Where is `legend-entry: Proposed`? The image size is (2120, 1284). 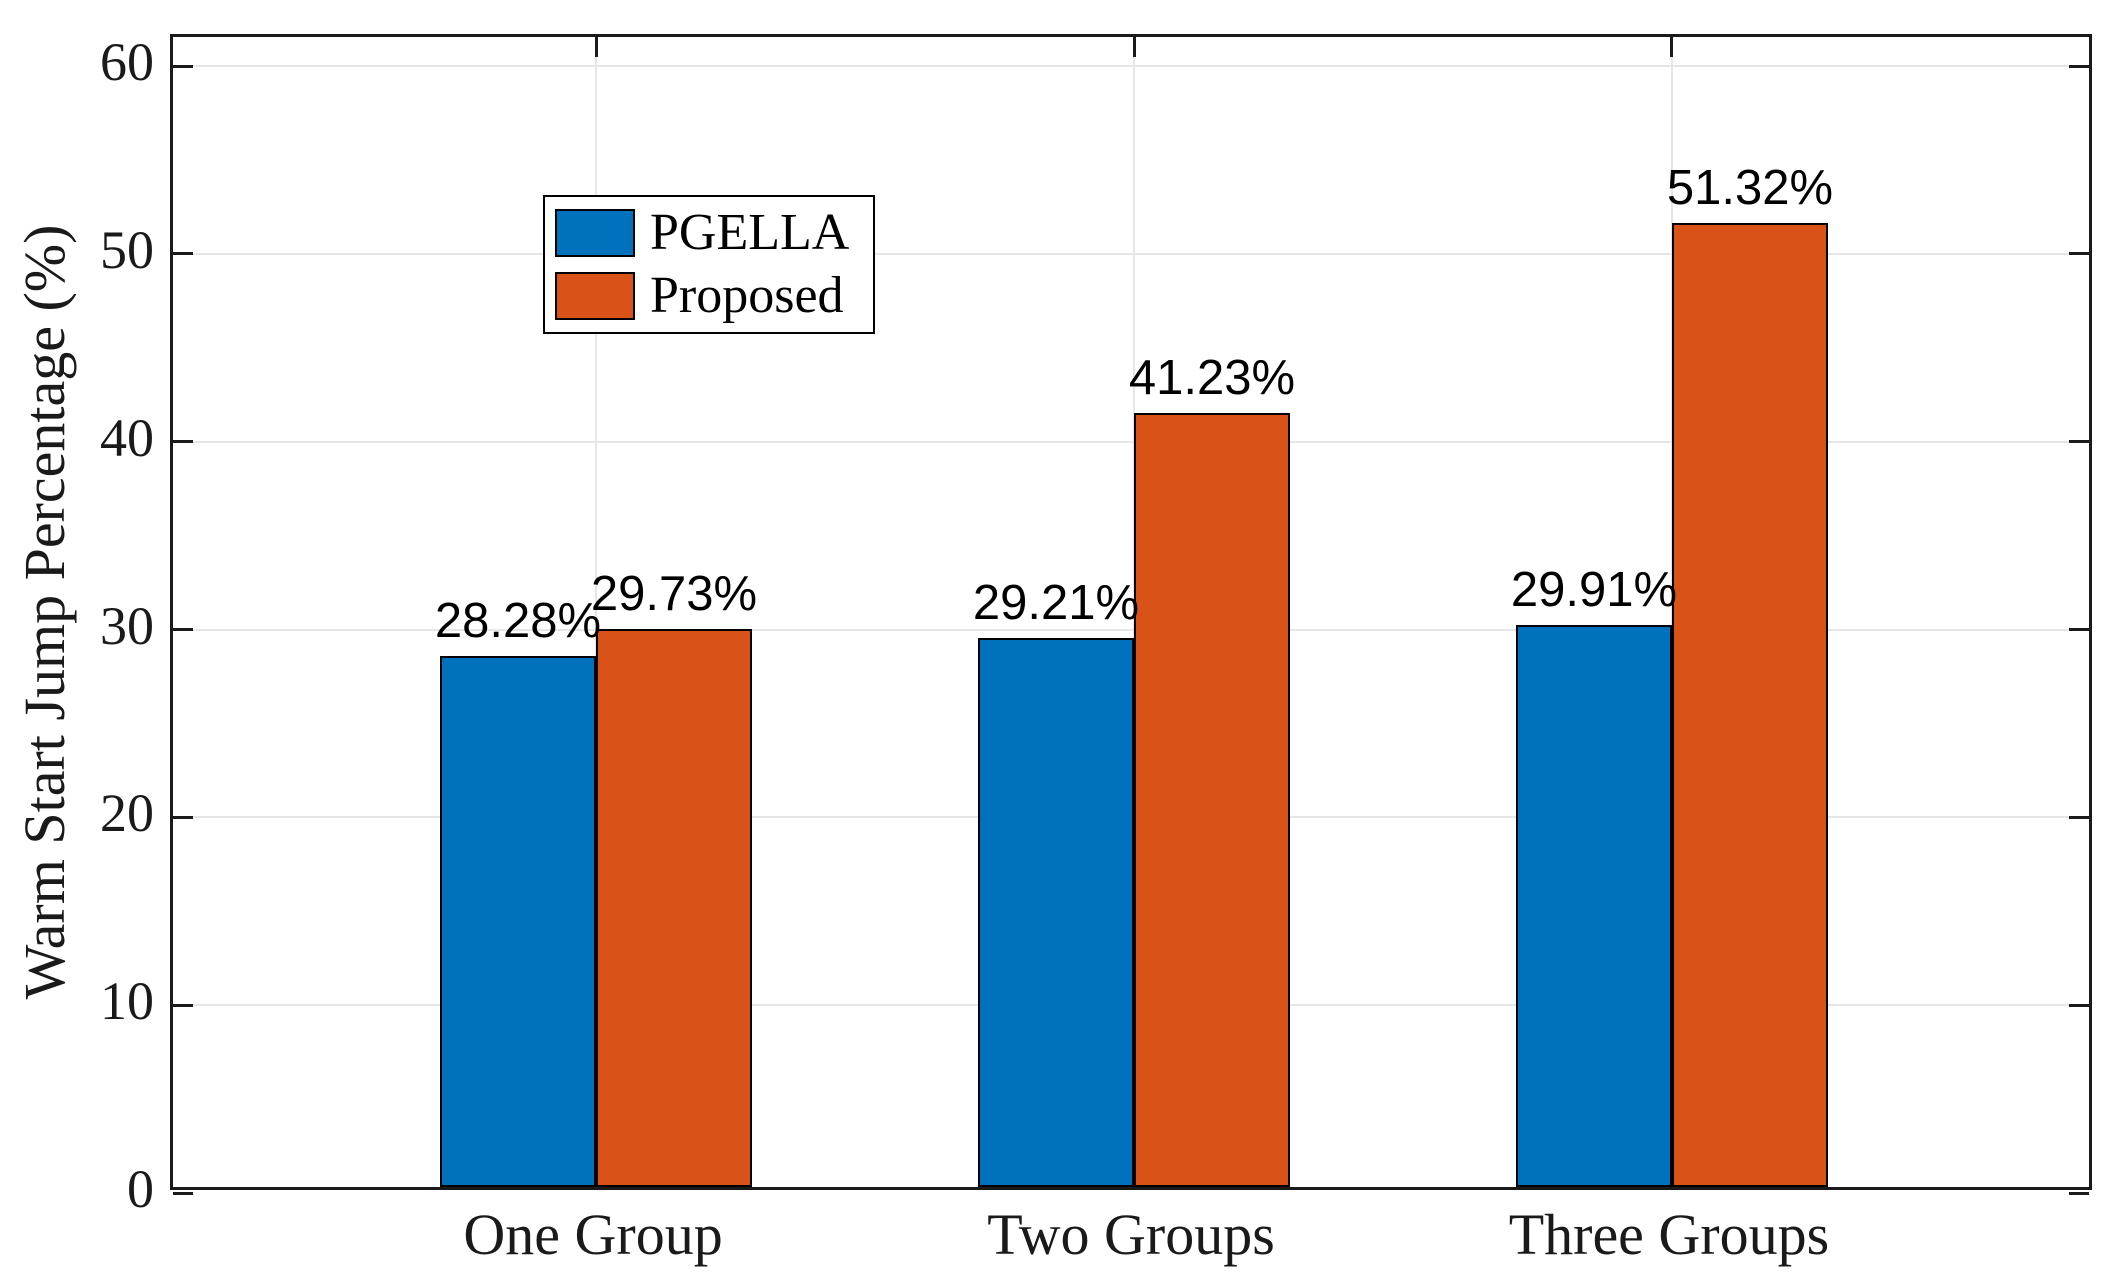 legend-entry: Proposed is located at coordinates (714, 295).